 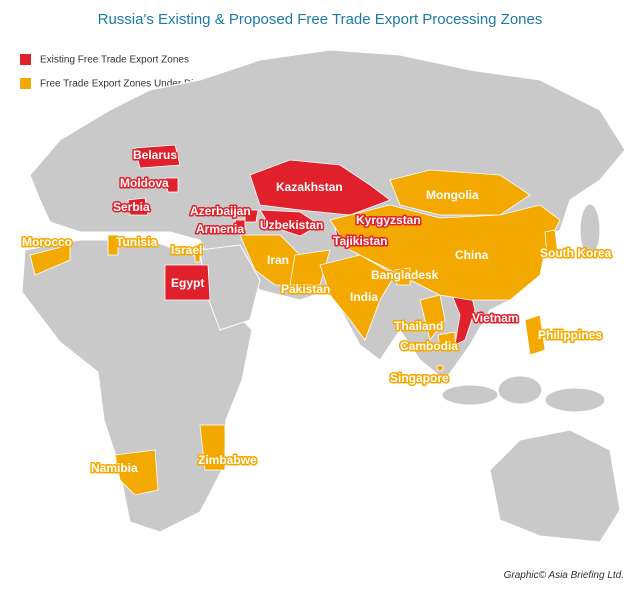 I want to click on country-label: Serbia, so click(x=131, y=207).